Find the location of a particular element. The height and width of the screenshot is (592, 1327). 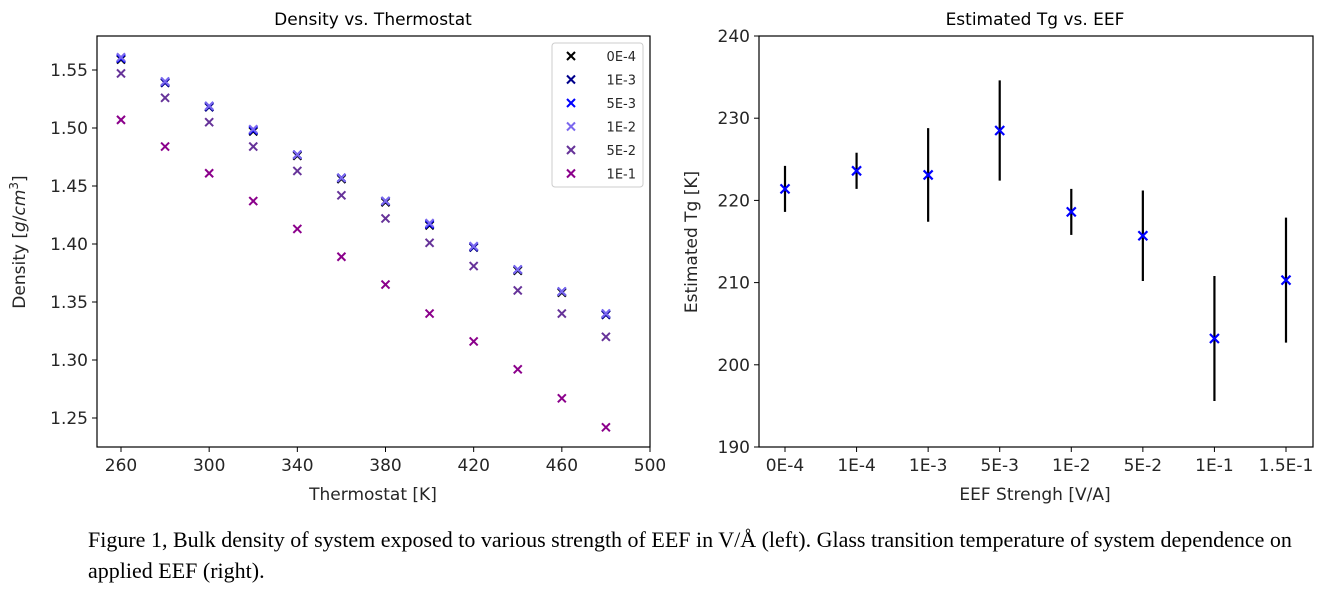

y-tick-label: 200 is located at coordinates (734, 366).